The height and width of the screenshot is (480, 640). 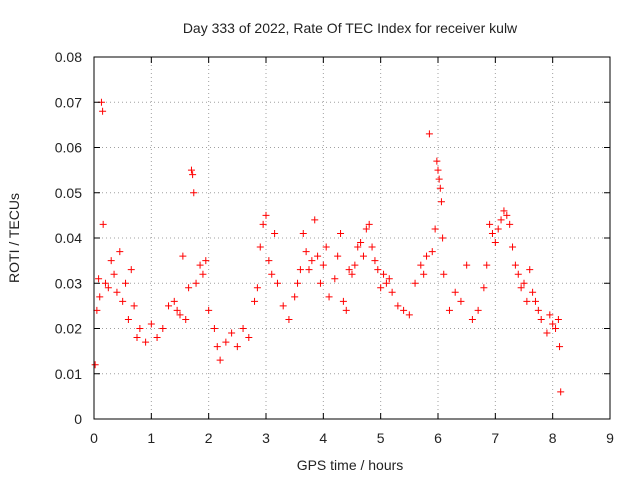 What do you see at coordinates (266, 438) in the screenshot?
I see `x-tick-label: 3` at bounding box center [266, 438].